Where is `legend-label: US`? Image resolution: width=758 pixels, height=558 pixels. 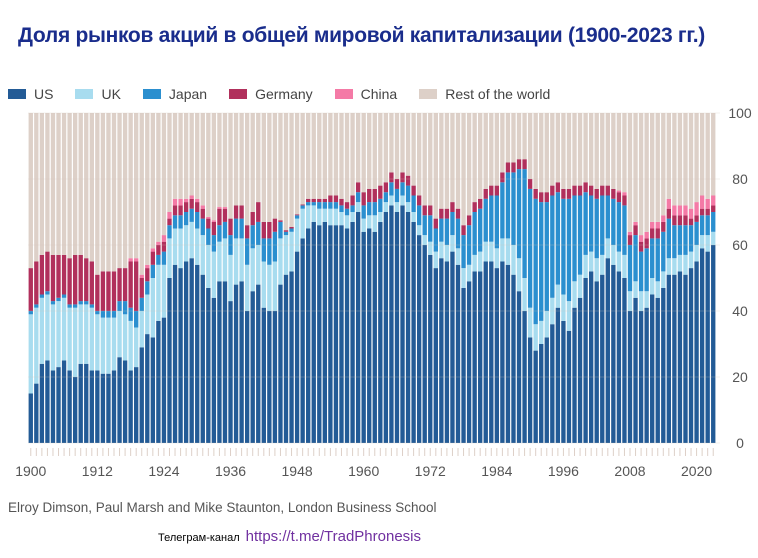
legend-label: US is located at coordinates (44, 94).